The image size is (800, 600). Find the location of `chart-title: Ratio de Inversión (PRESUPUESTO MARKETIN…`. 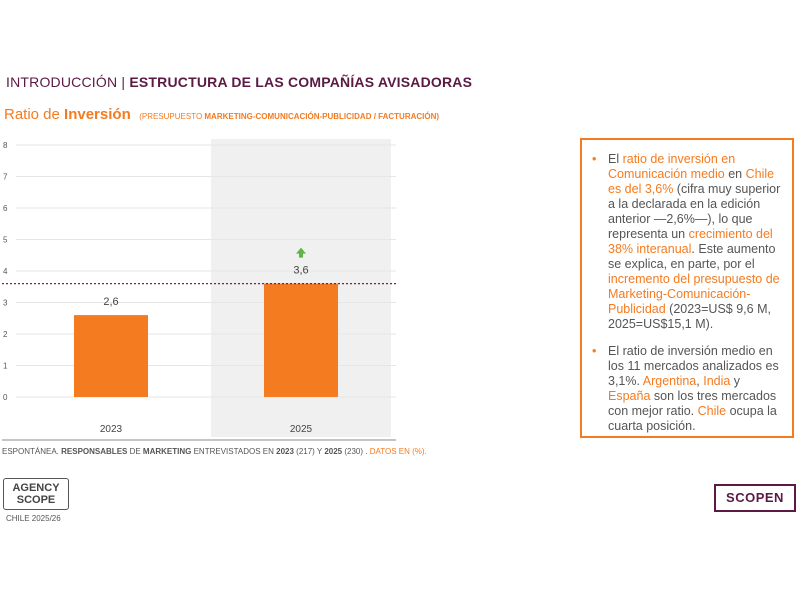

chart-title: Ratio de Inversión (PRESUPUESTO MARKETIN… is located at coordinates (221, 115).